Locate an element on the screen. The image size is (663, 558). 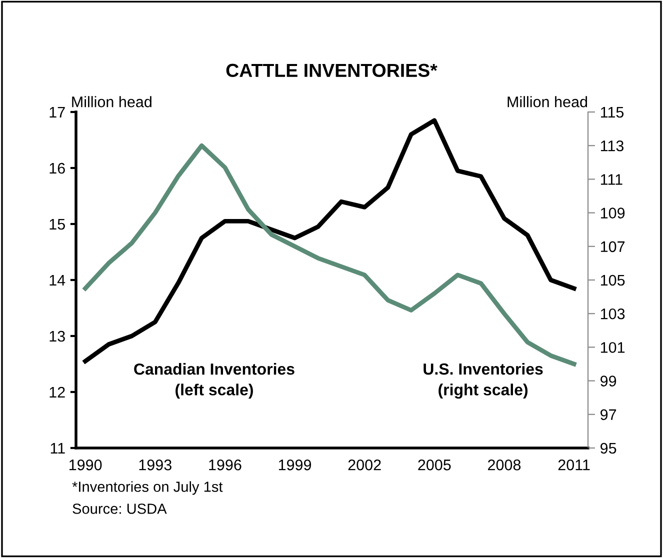
y-tick-label: 14 is located at coordinates (58, 280).